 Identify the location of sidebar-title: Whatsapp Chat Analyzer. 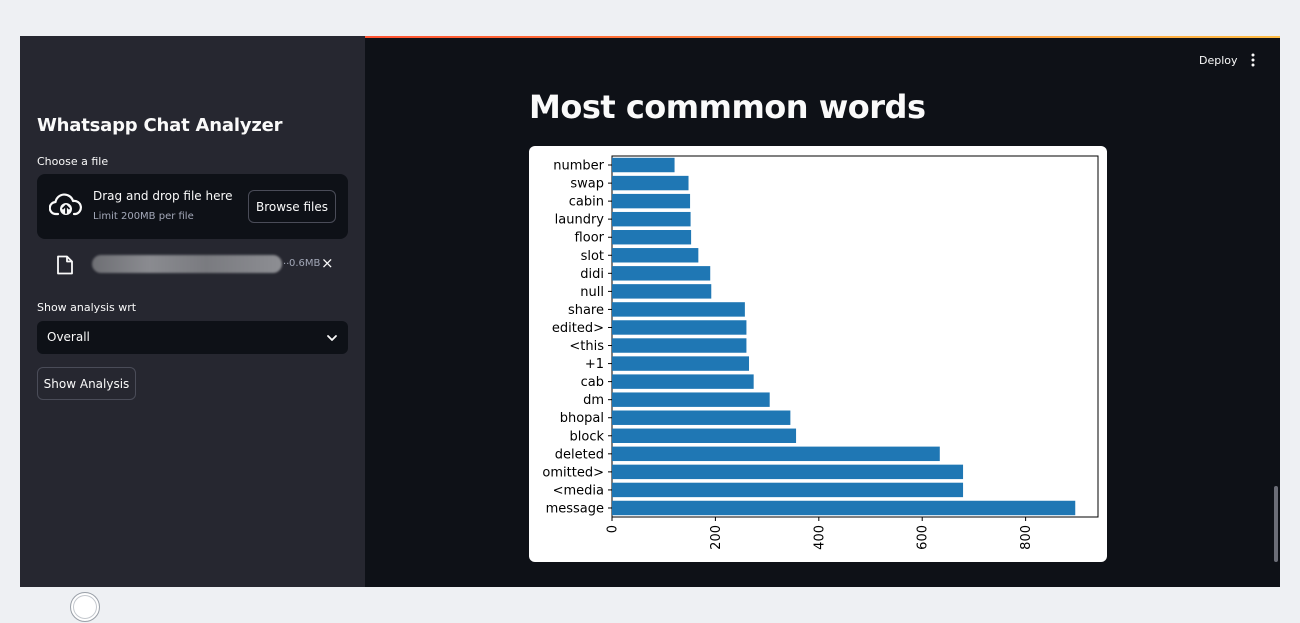
(160, 125).